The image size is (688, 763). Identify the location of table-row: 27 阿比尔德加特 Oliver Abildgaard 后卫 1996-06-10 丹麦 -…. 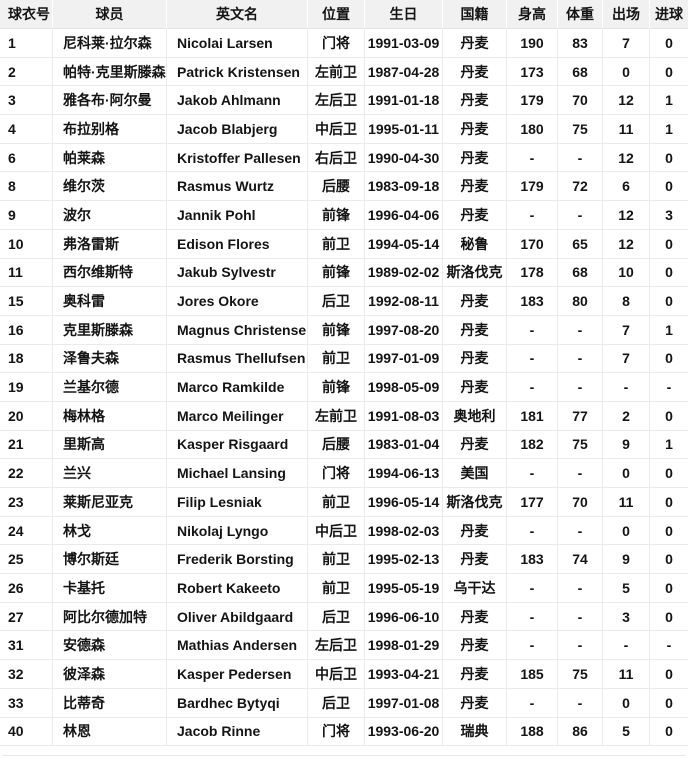
(344, 617).